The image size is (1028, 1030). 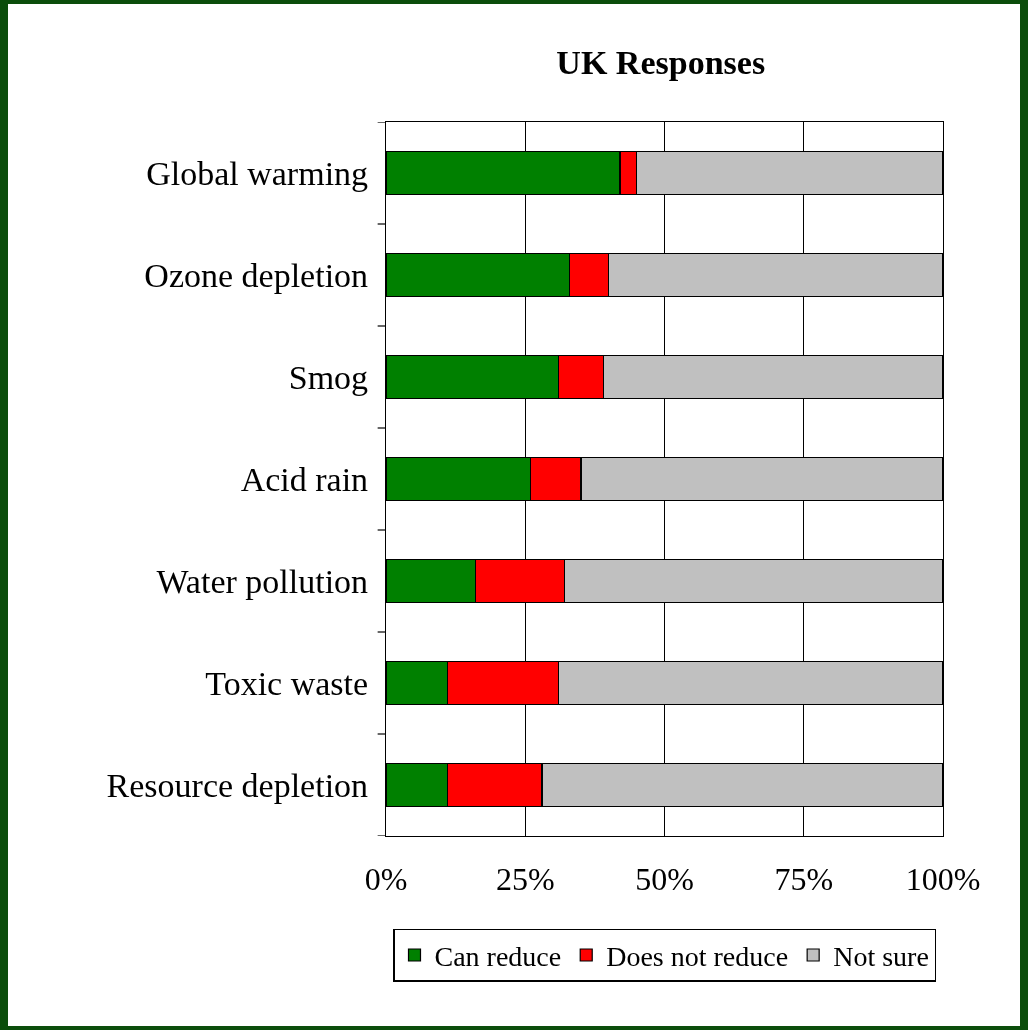 What do you see at coordinates (664, 878) in the screenshot?
I see `x-tick-label: 50%` at bounding box center [664, 878].